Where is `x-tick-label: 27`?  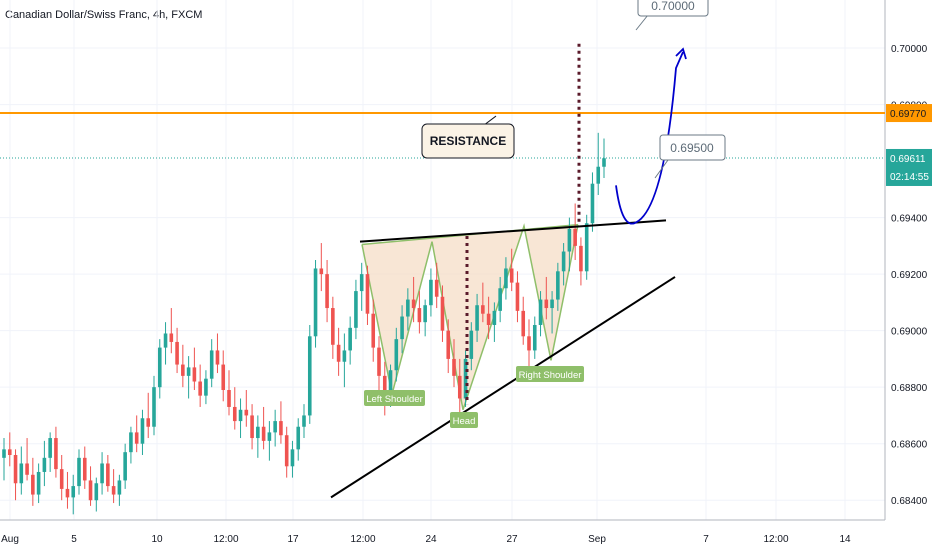 x-tick-label: 27 is located at coordinates (512, 539).